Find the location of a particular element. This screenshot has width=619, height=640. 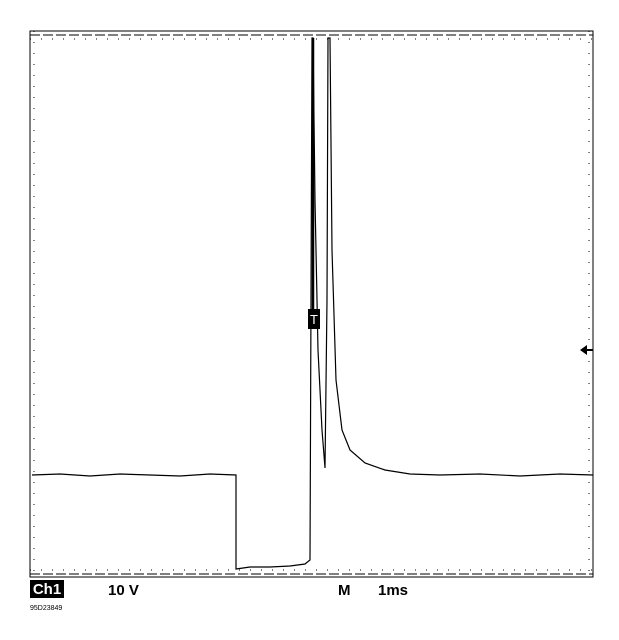

trigger-marker: T is located at coordinates (314, 319).